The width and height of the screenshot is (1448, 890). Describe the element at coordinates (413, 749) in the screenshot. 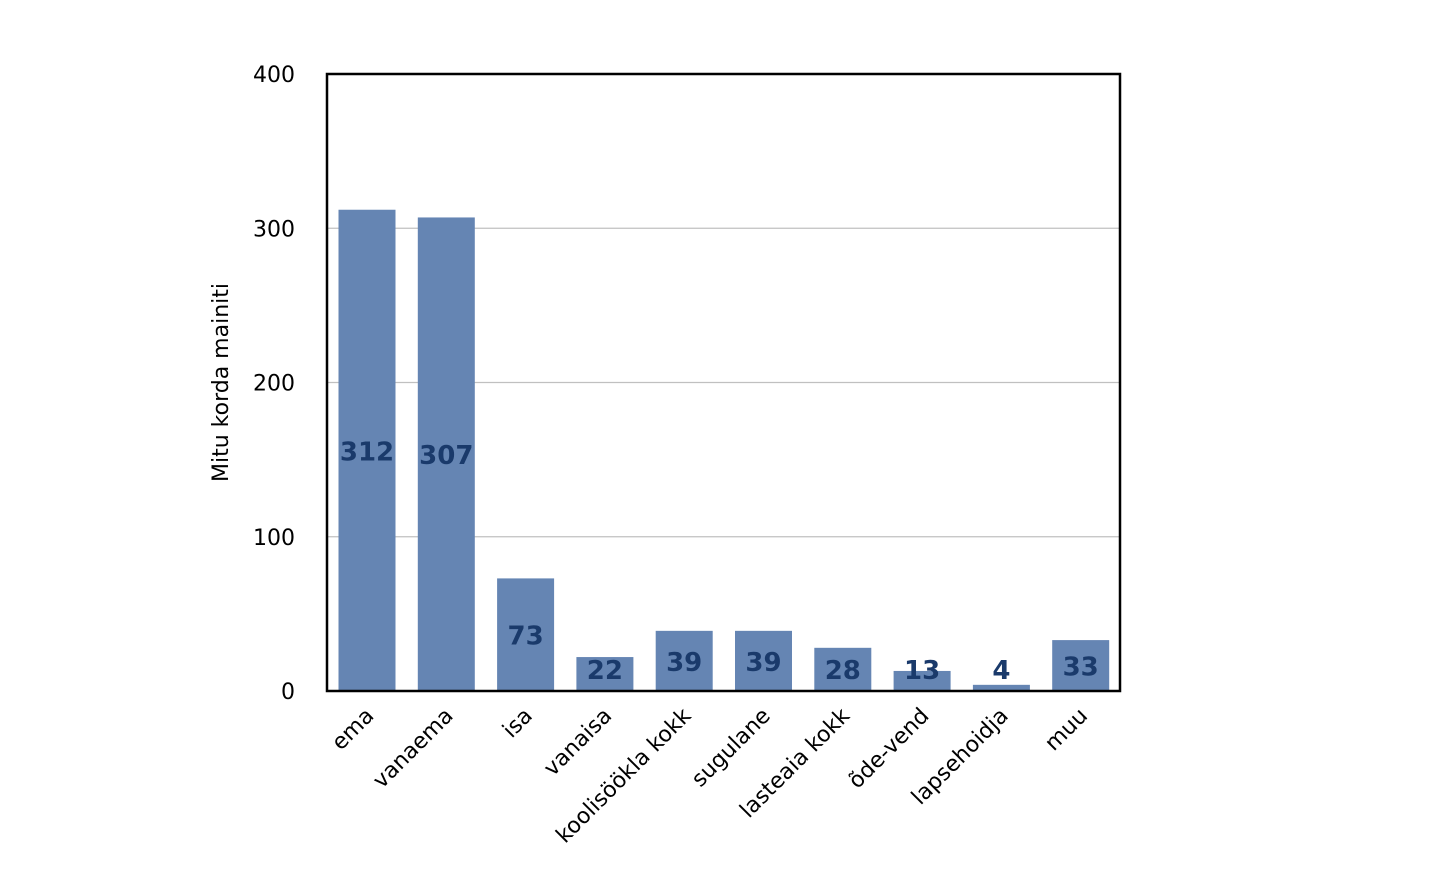

I see `x-tick-label: vanaema` at that location.